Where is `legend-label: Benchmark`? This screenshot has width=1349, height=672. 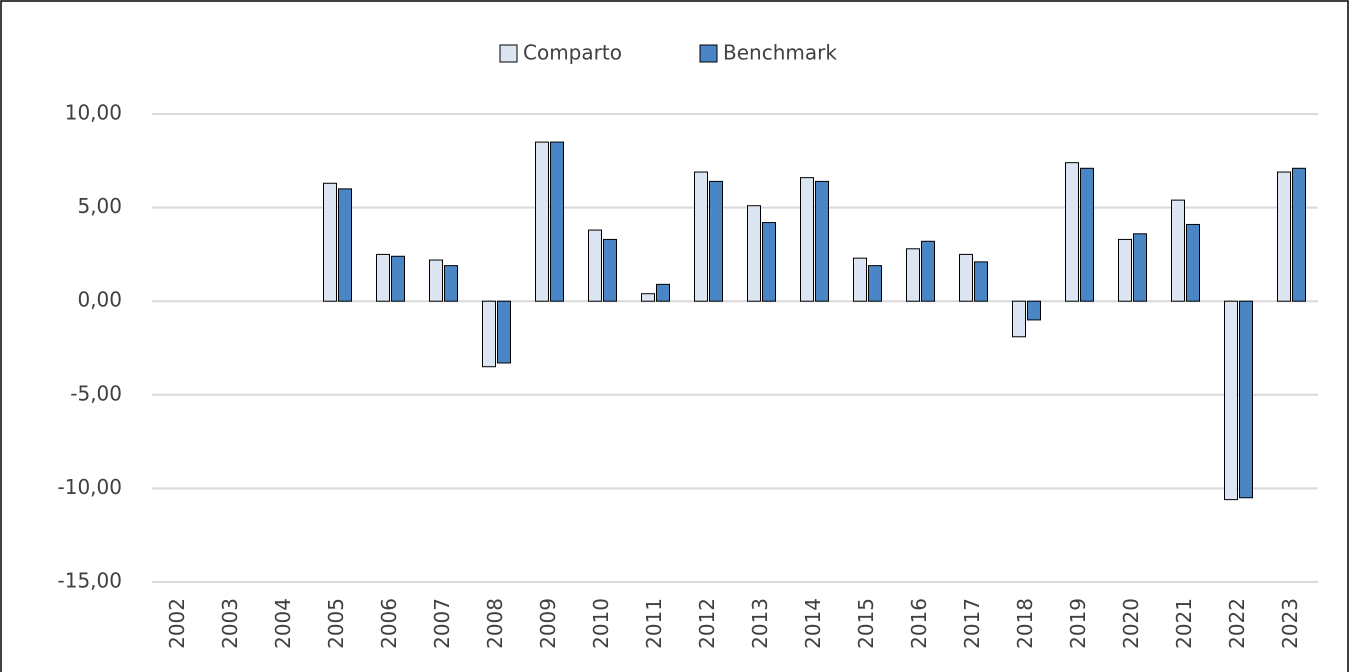
legend-label: Benchmark is located at coordinates (780, 53).